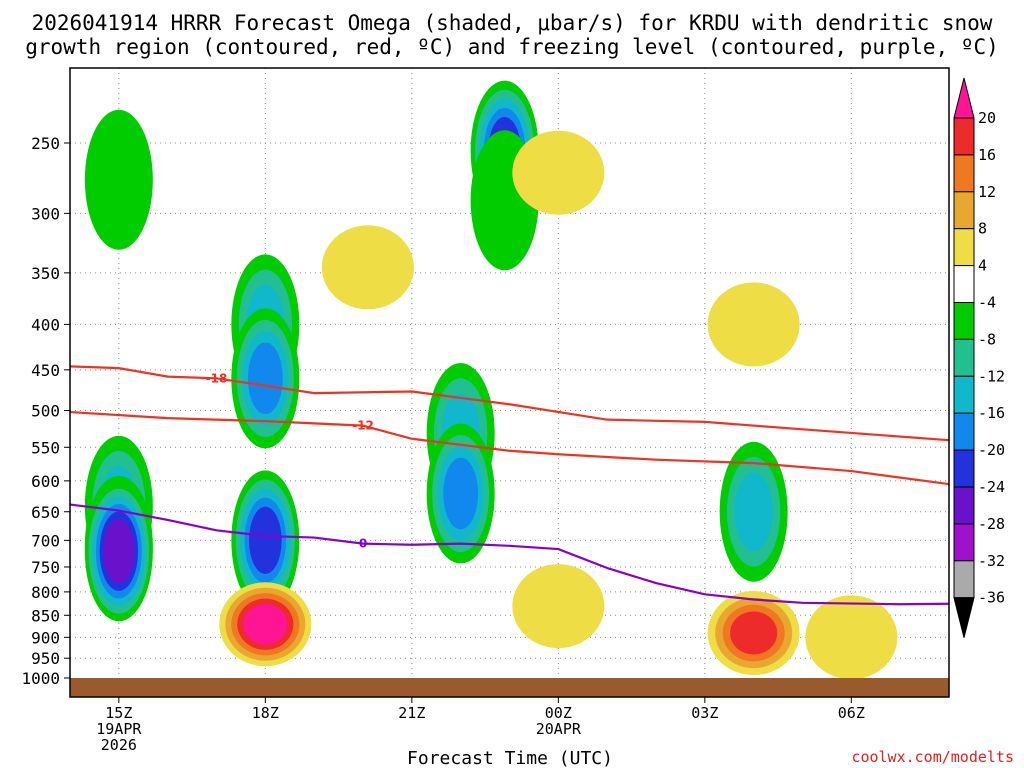 The image size is (1024, 768). What do you see at coordinates (991, 524) in the screenshot?
I see `colorbar-label: -28` at bounding box center [991, 524].